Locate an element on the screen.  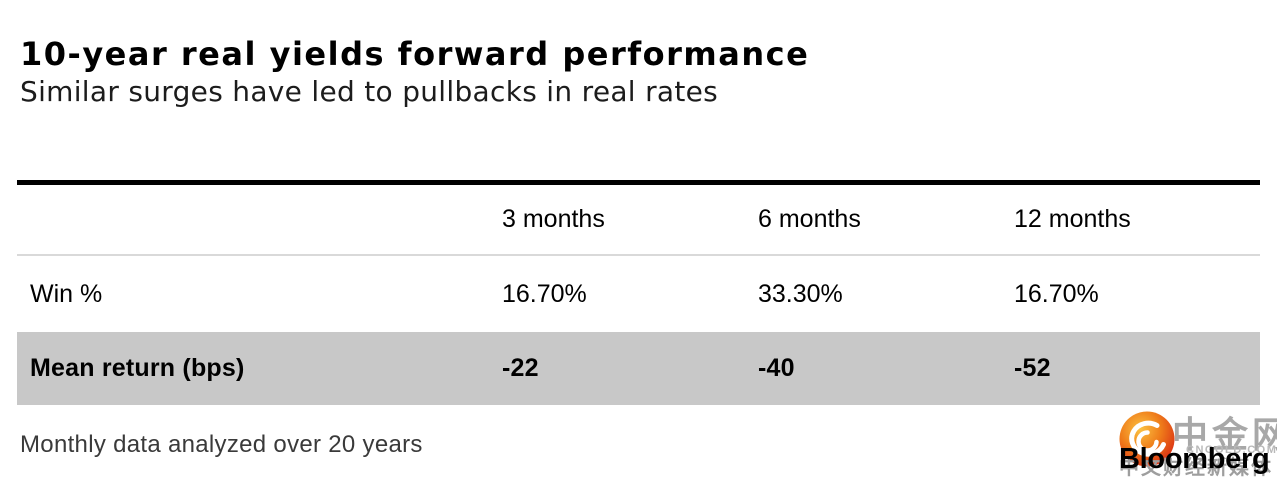
column-header-3-months: 3 months is located at coordinates (553, 219).